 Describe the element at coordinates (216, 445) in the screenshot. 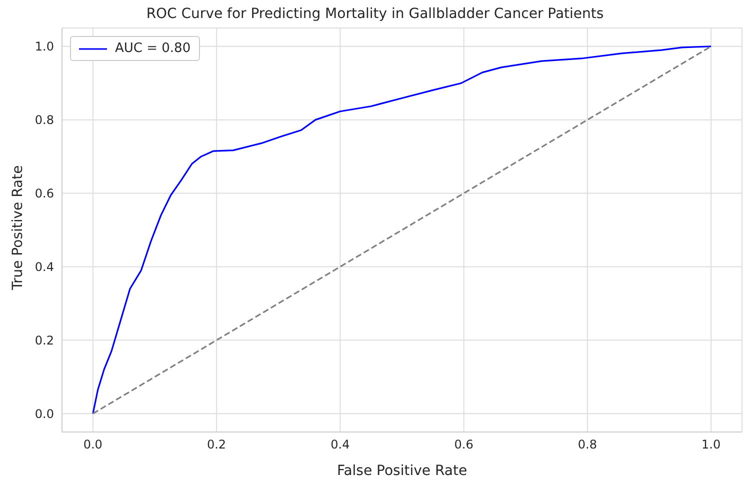

I see `x-tick-label: 0.2` at that location.